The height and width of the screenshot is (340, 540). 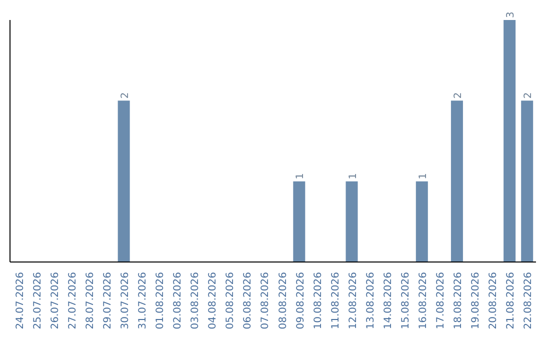 I want to click on x-tick-label: 27.07.2026, so click(x=72, y=301).